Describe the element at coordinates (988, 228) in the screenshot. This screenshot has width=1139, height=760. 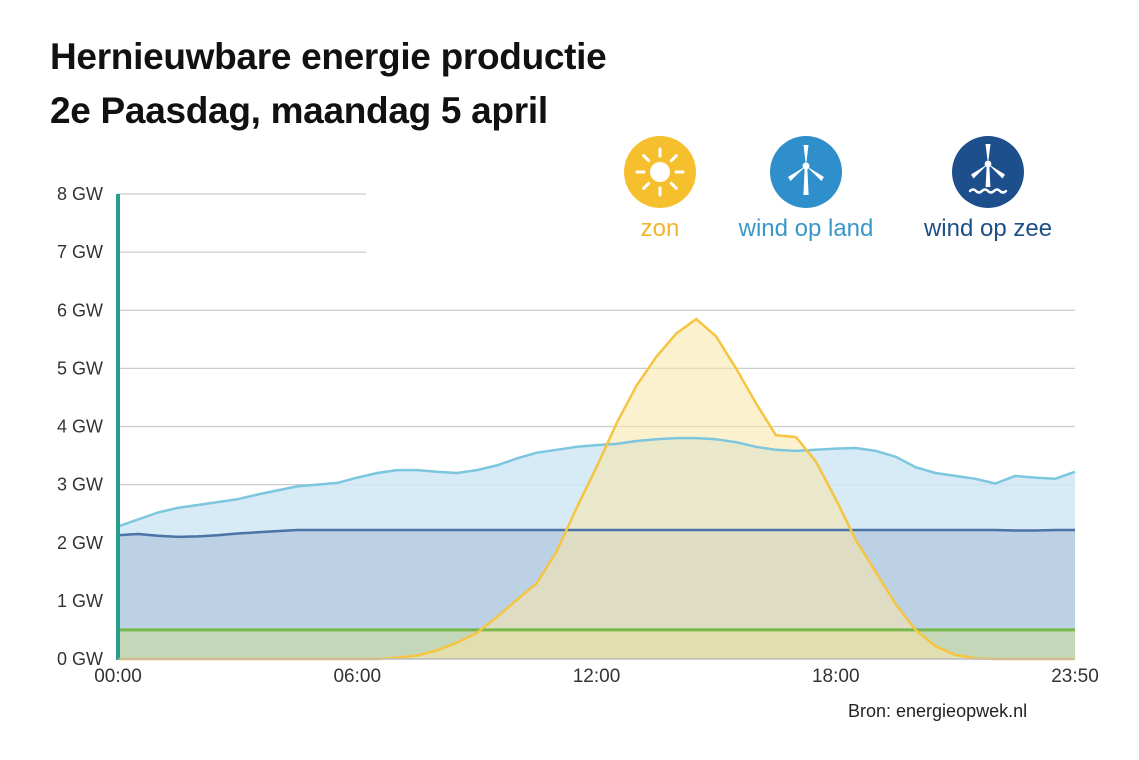
I see `legend-label-wind-op-zee: wind op zee` at that location.